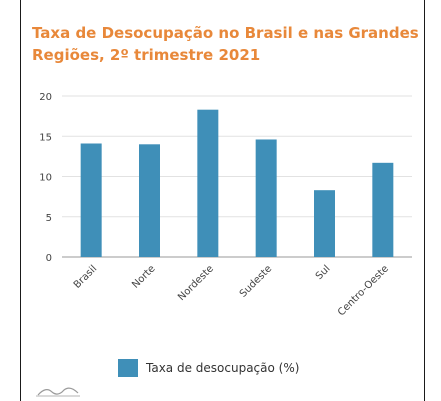 This screenshot has height=401, width=441. I want to click on x-tick-label: Brasil, so click(85, 276).